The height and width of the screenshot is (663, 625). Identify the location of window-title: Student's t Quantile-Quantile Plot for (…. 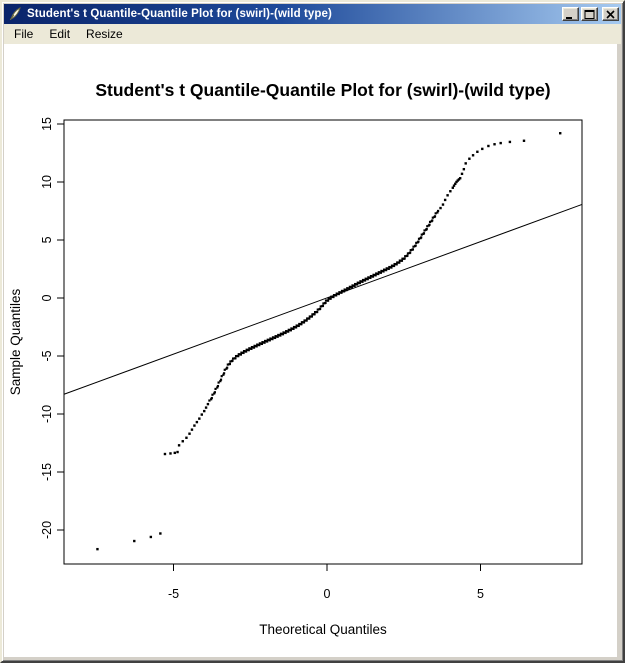
(179, 14).